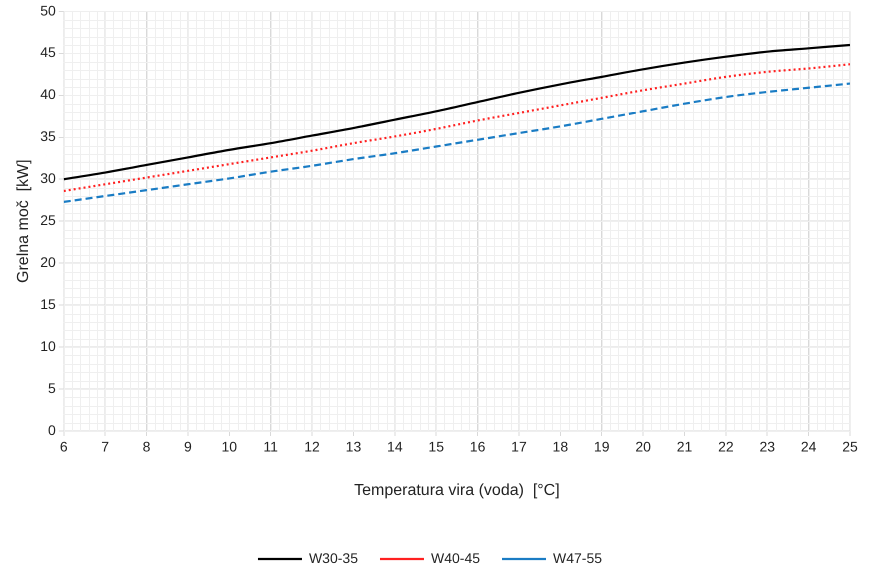 This screenshot has width=874, height=580. I want to click on legend-label: W40-45, so click(455, 558).